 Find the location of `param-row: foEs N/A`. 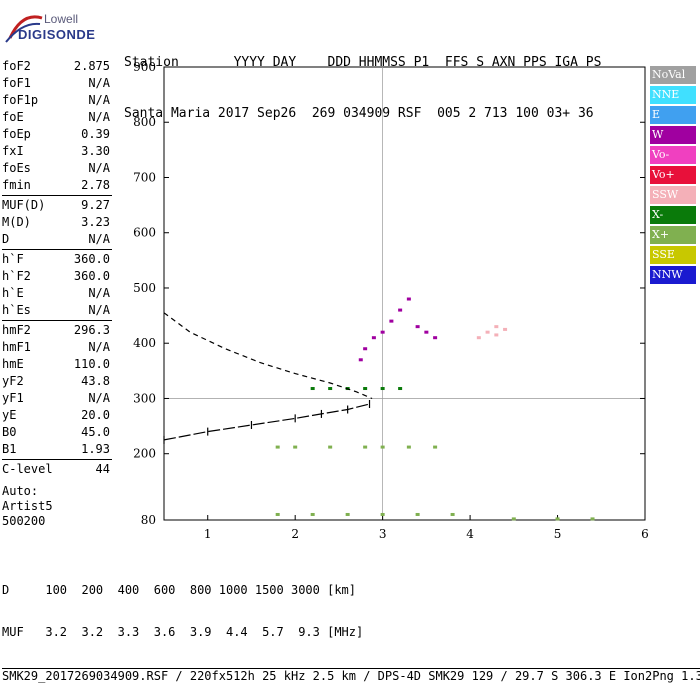

param-row: foEs N/A is located at coordinates (57, 168).